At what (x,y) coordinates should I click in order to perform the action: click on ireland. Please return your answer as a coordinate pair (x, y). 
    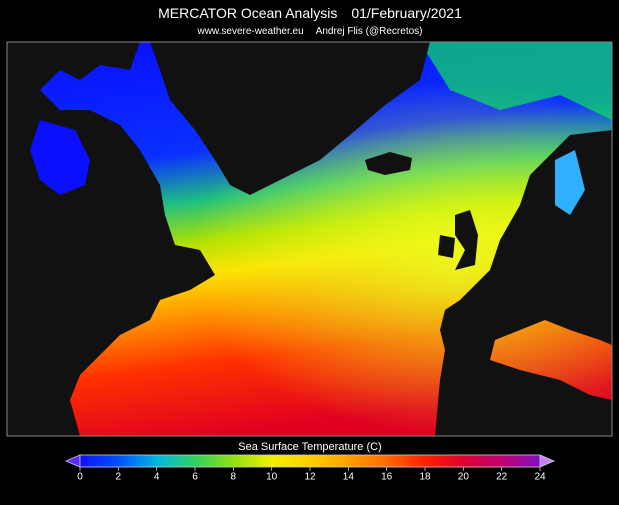
    Looking at the image, I should click on (446, 246).